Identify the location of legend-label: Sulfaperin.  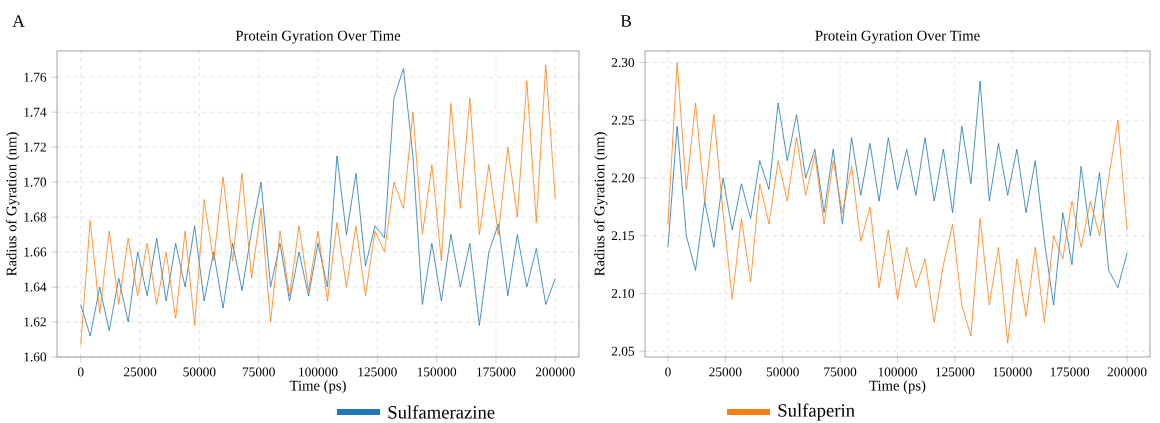
(816, 412).